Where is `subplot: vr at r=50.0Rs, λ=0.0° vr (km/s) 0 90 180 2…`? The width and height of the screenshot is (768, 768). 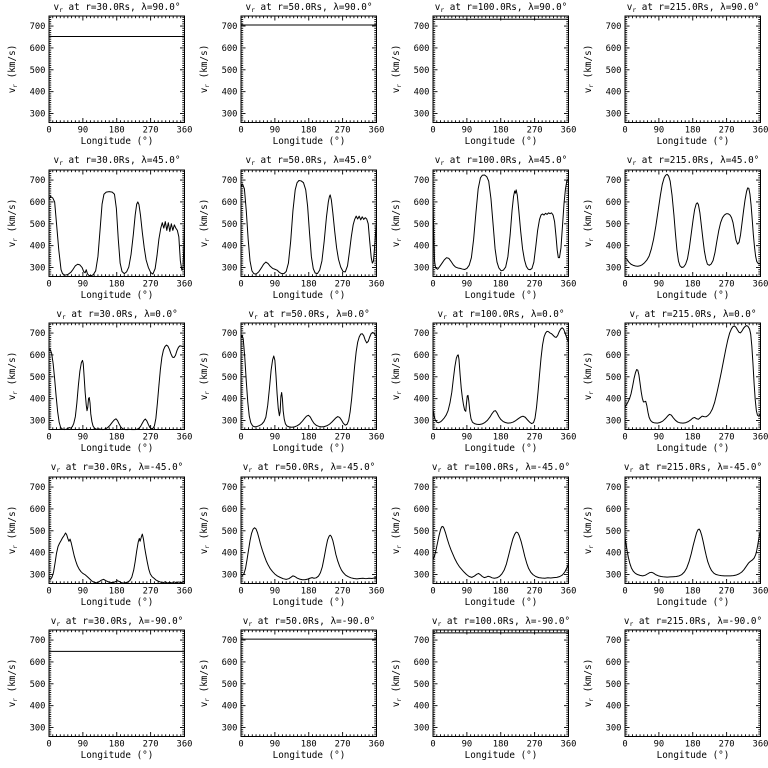
subplot: vr at r=50.0Rs, λ=0.0° vr (km/s) 0 90 180 2… is located at coordinates (288, 384).